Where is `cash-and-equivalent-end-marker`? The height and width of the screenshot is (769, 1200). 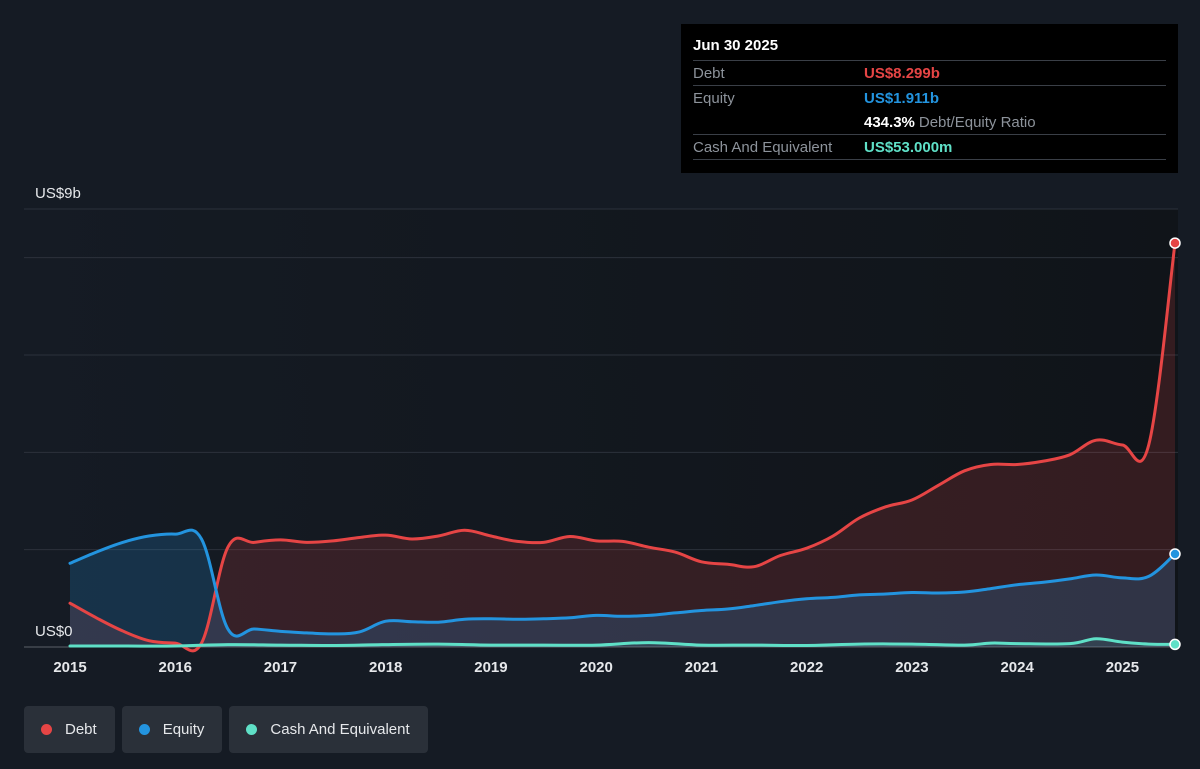 cash-and-equivalent-end-marker is located at coordinates (1175, 644).